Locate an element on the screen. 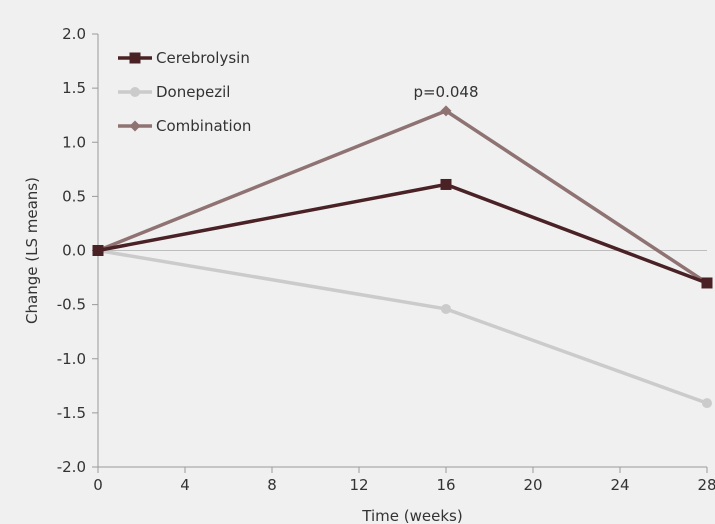 The image size is (715, 524). legend-item-combination: Combination is located at coordinates (184, 126).